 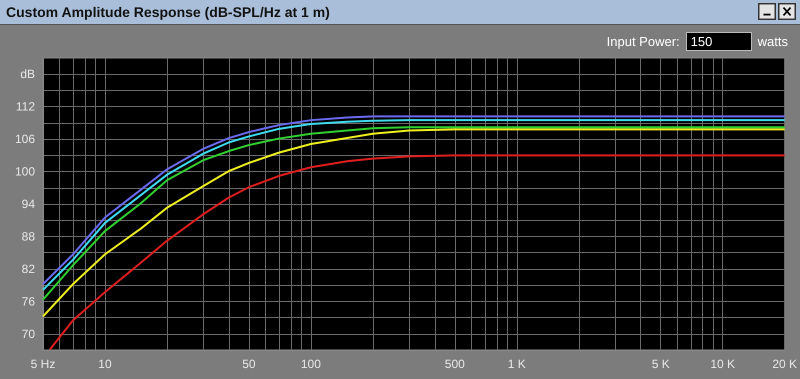 What do you see at coordinates (26, 107) in the screenshot?
I see `y-tick-label: 112` at bounding box center [26, 107].